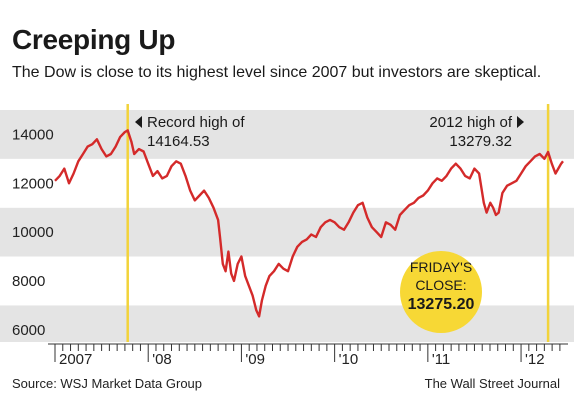 The width and height of the screenshot is (574, 411). I want to click on friday-close-badge: FRIDAY'S CLOSE: 13275.20, so click(441, 292).